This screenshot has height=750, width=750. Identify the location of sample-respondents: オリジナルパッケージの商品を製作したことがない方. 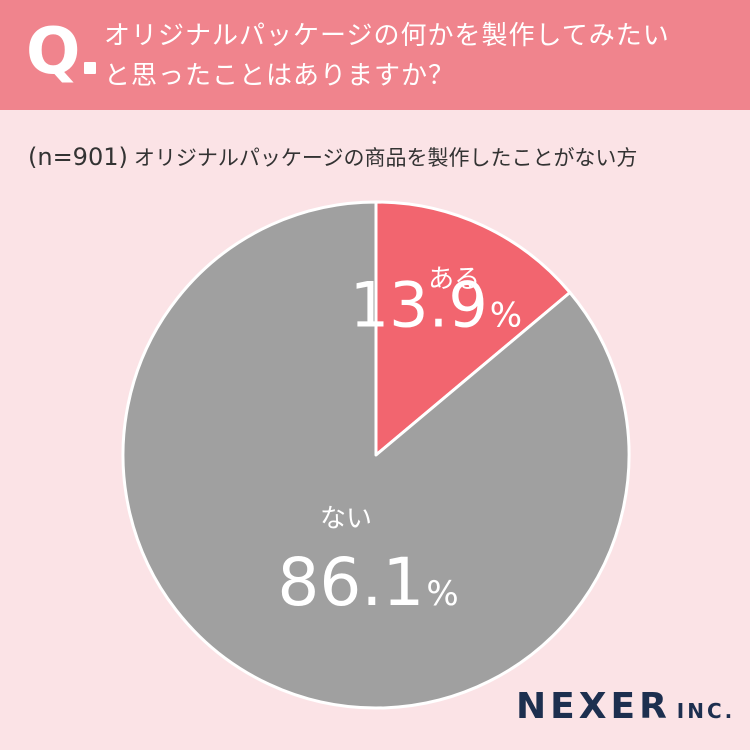
(385, 158).